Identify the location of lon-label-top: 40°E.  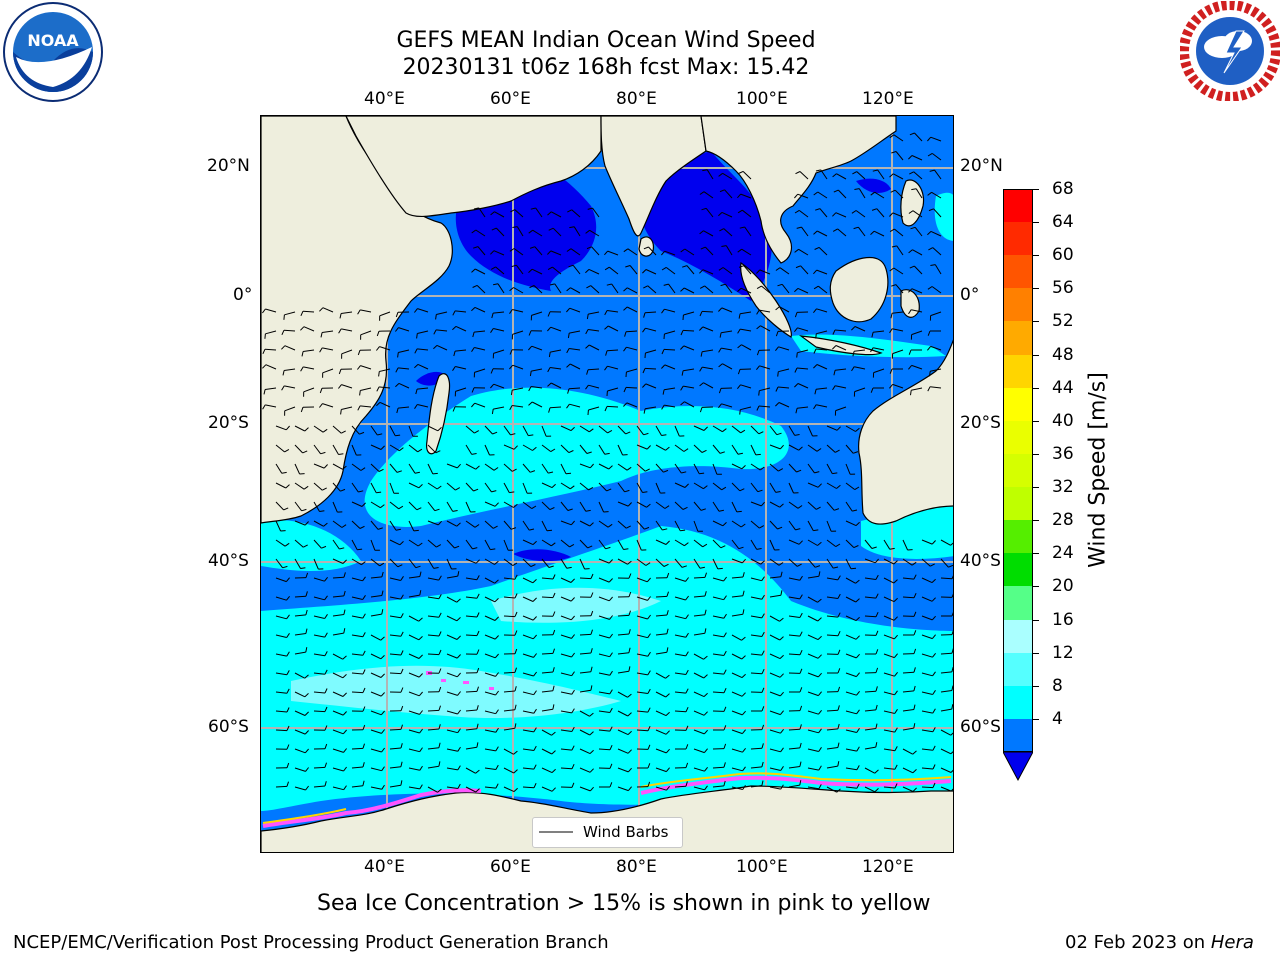
(384, 99).